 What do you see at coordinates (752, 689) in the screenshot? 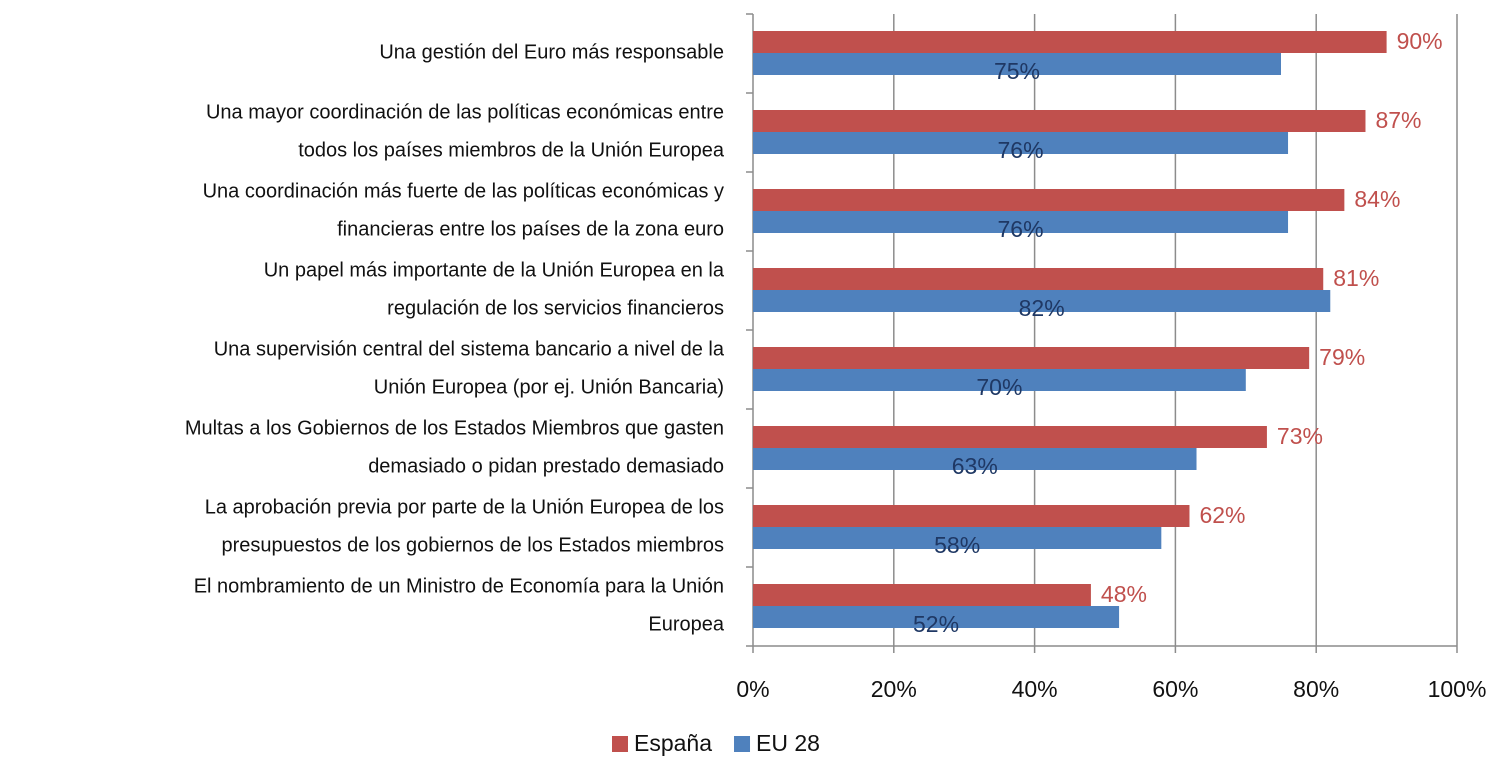
I see `x-tick-label: 0%` at bounding box center [752, 689].